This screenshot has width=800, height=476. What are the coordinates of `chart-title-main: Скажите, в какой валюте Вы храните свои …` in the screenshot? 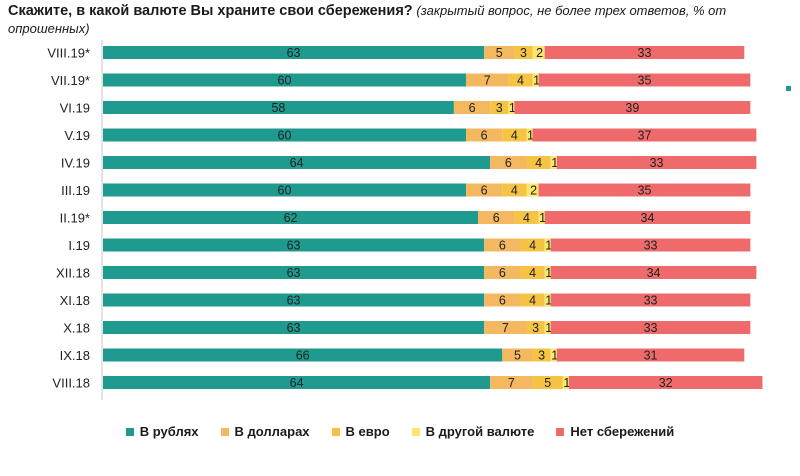 It's located at (210, 11).